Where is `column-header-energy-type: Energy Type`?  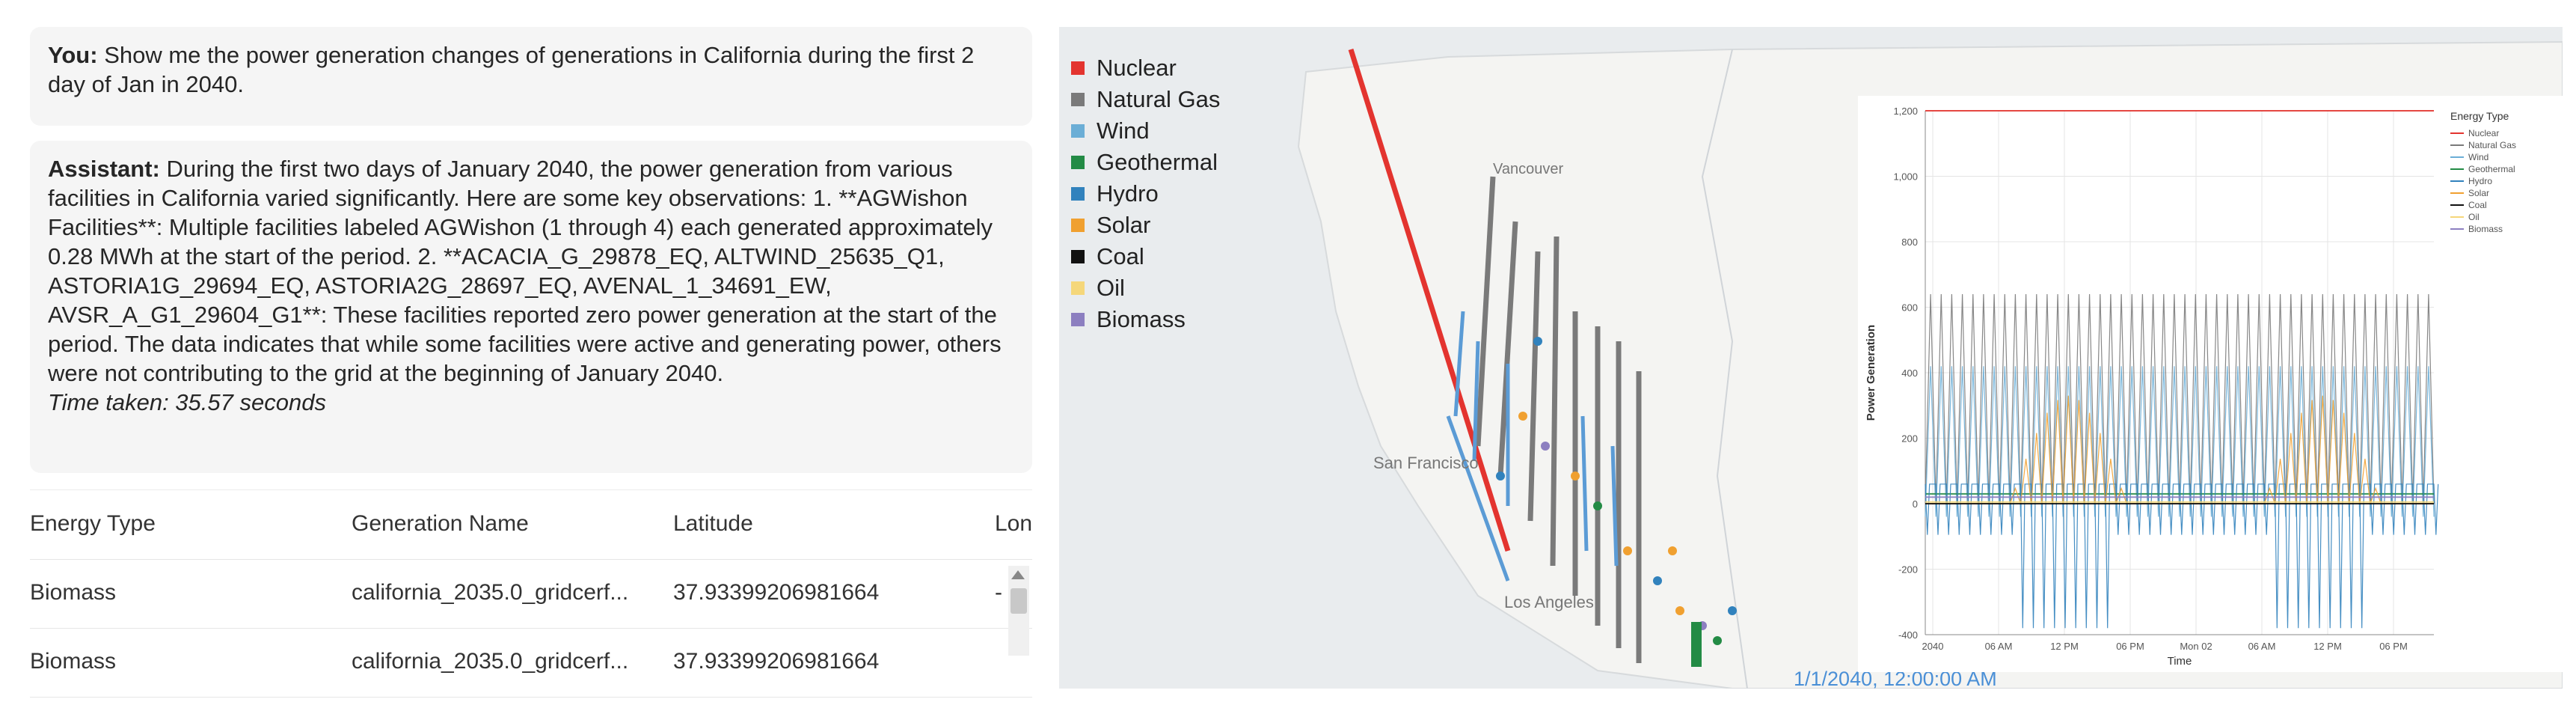 column-header-energy-type: Energy Type is located at coordinates (93, 524).